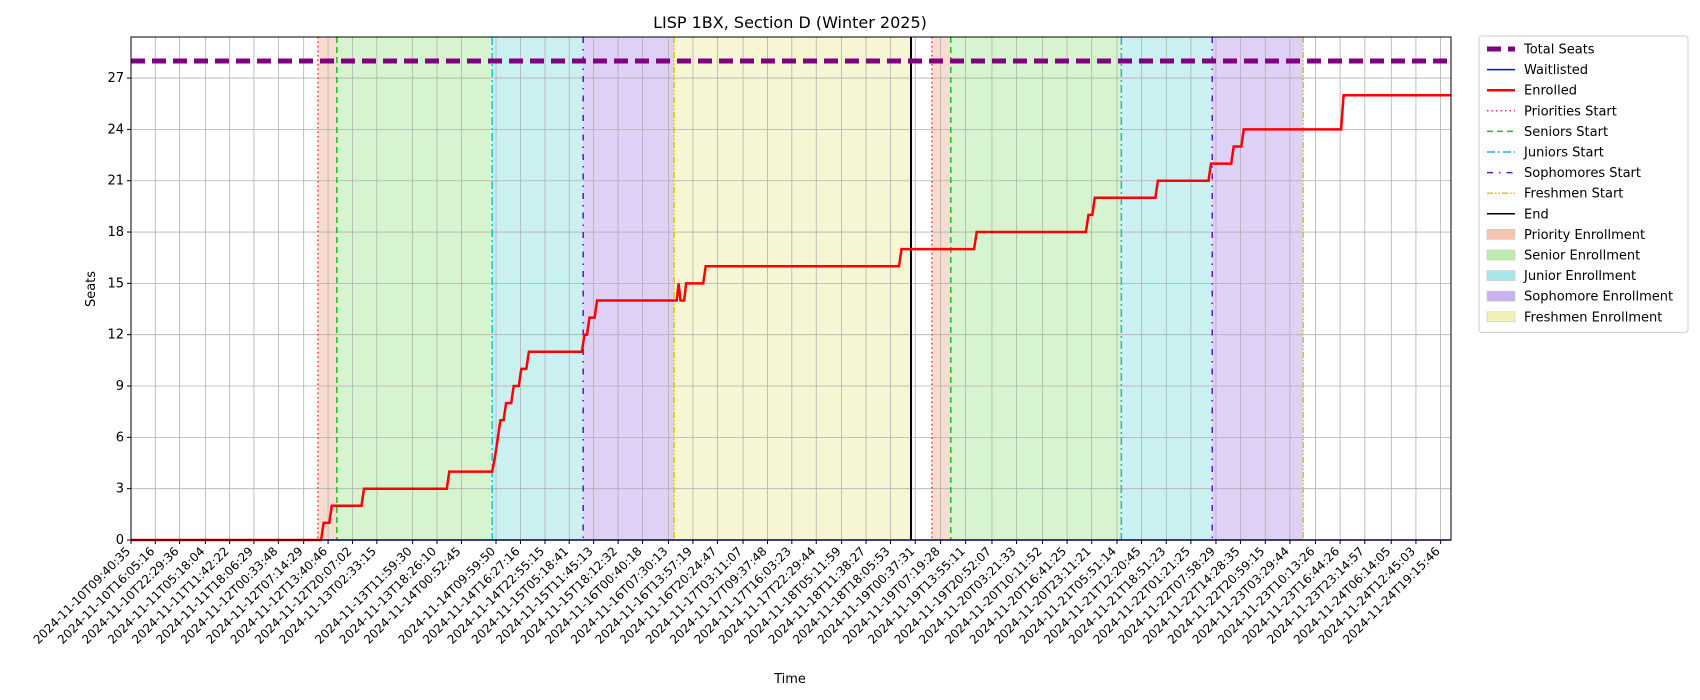 This screenshot has height=700, width=1700. Describe the element at coordinates (120, 540) in the screenshot. I see `y-tick-label: 0` at that location.